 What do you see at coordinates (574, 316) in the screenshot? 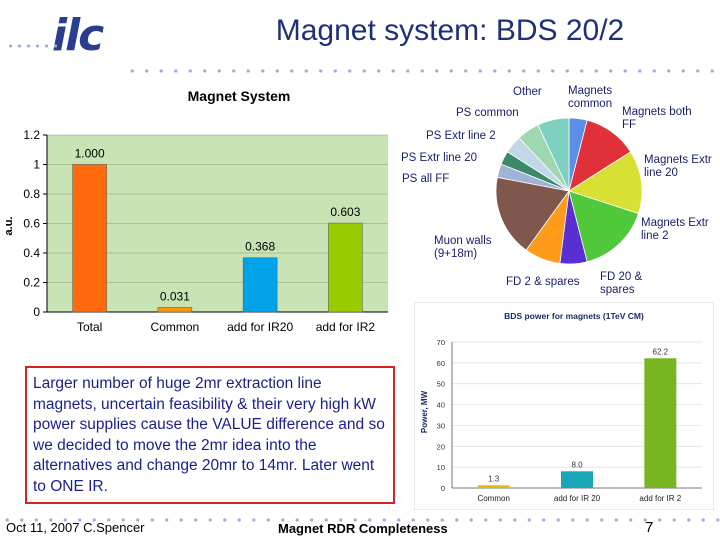
I see `chart-title: BDS power for magnets (1TeV CM)` at bounding box center [574, 316].